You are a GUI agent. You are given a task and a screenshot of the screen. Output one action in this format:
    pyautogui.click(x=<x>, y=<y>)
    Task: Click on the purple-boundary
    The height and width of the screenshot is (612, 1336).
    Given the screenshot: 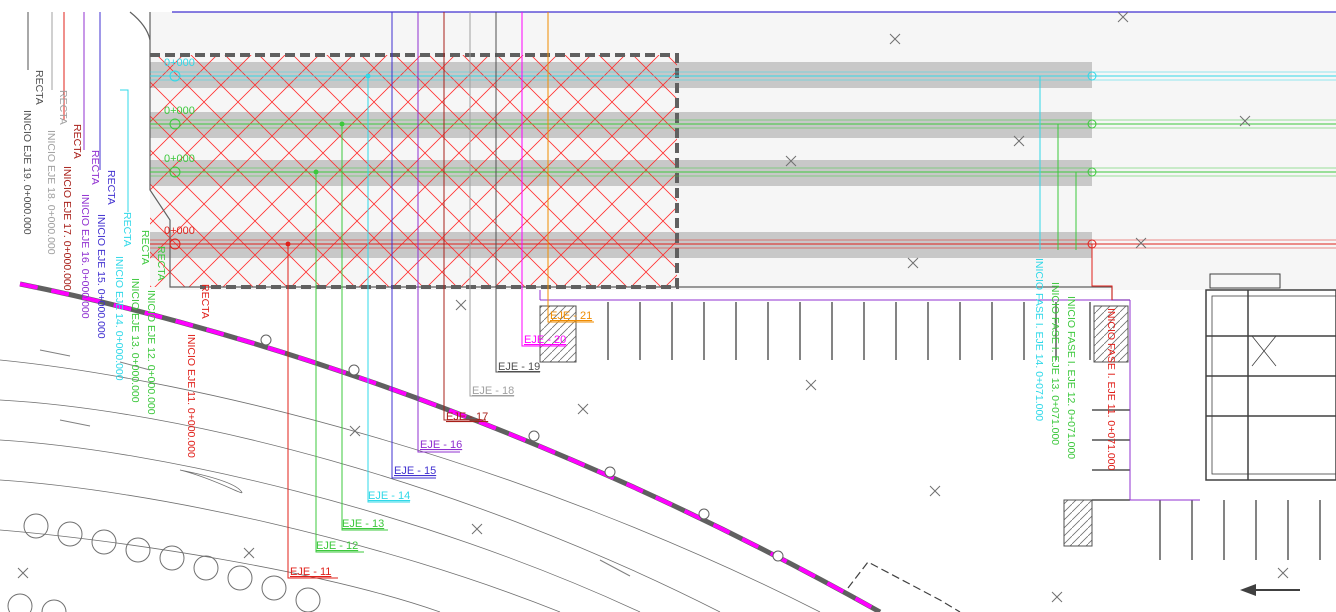 What is the action you would take?
    pyautogui.click(x=1164, y=400)
    